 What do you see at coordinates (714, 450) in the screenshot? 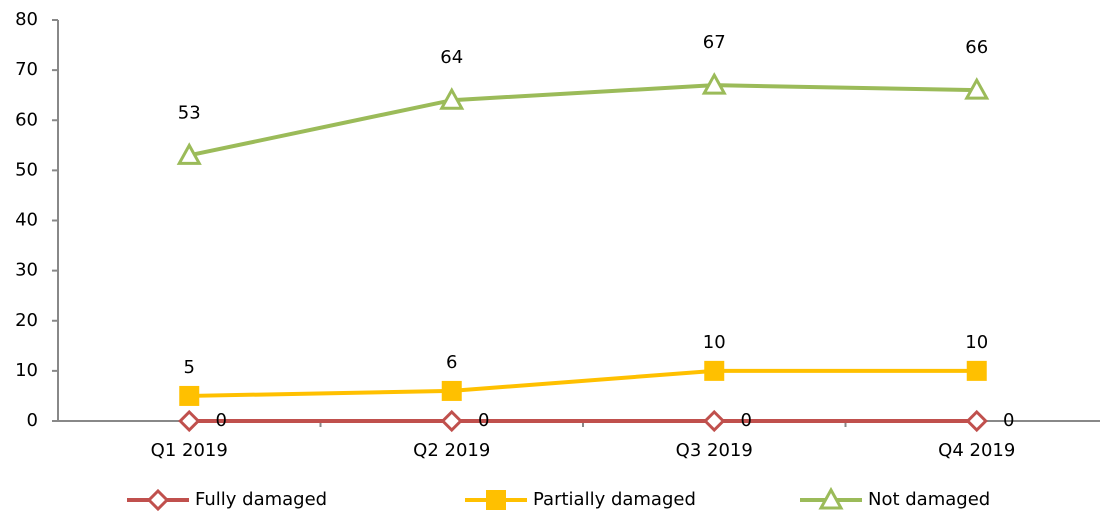
I see `x-tick-label: Q3 2019` at bounding box center [714, 450].